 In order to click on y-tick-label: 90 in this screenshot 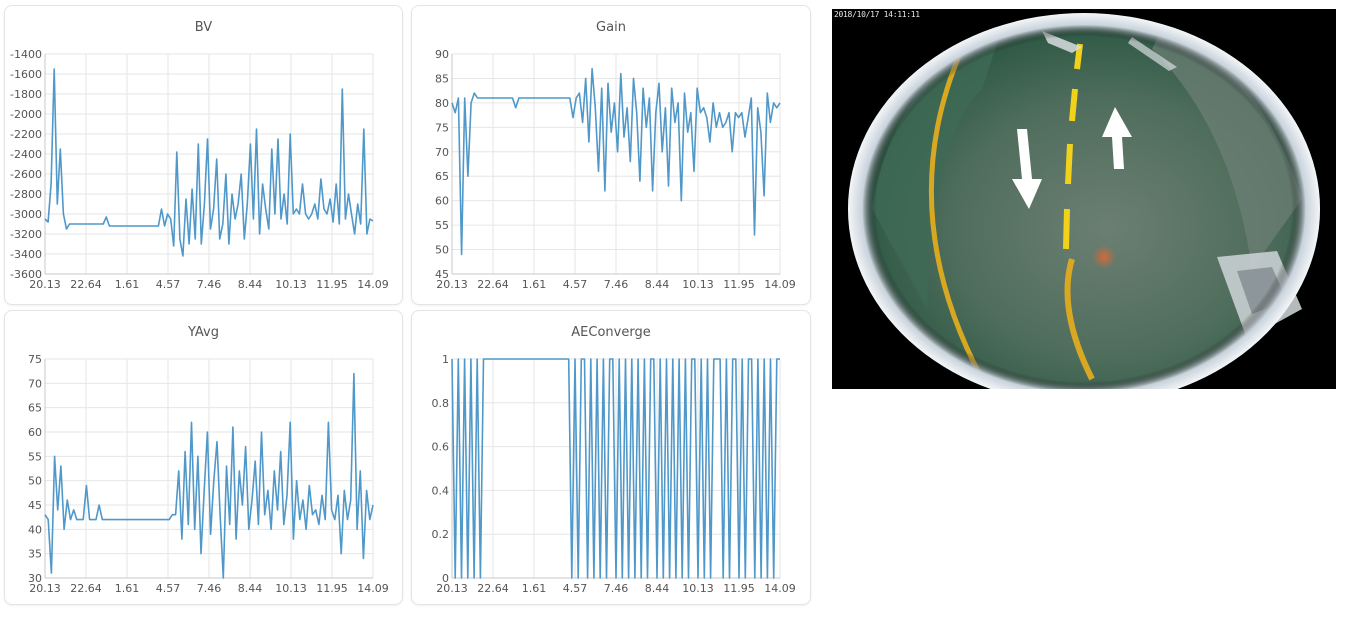, I will do `click(442, 54)`.